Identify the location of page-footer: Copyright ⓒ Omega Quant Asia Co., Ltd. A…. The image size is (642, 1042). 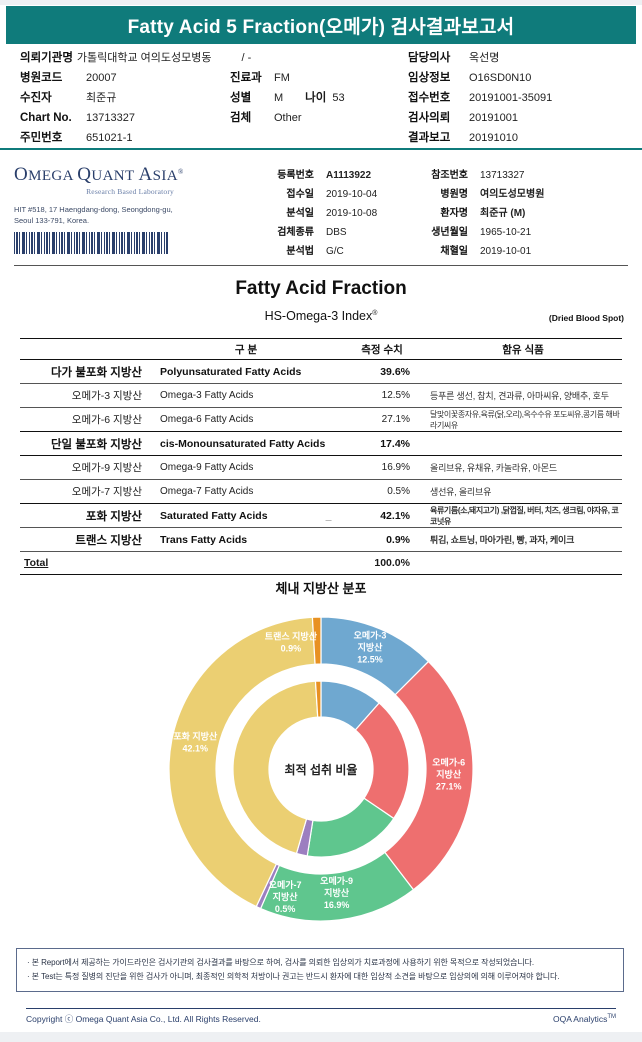
(321, 1019).